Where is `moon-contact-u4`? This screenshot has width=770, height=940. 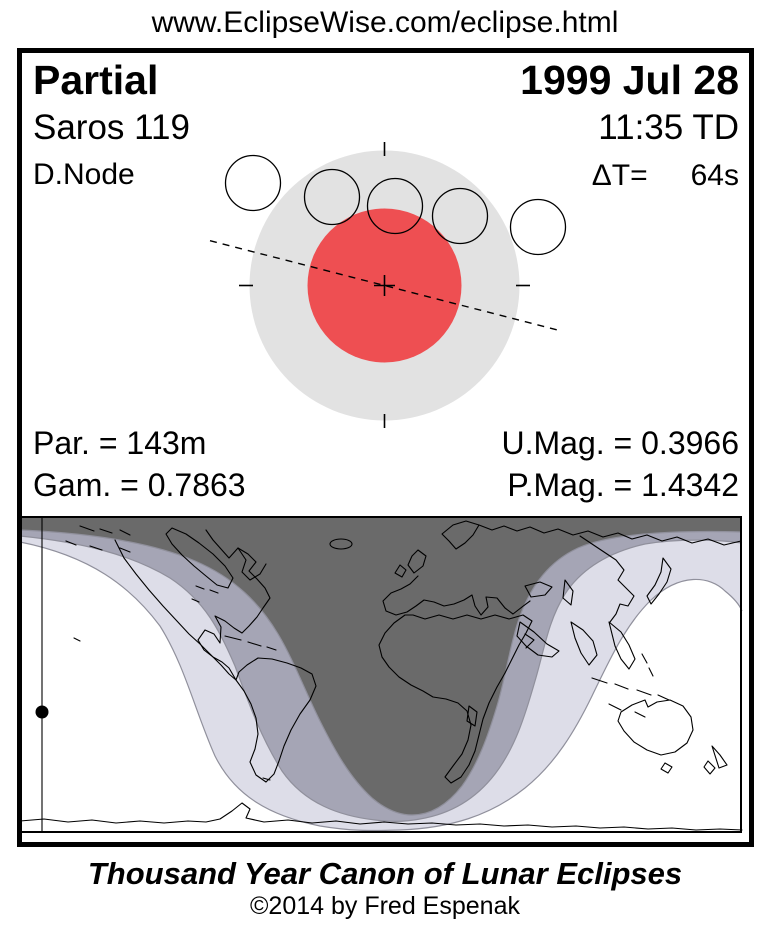 moon-contact-u4 is located at coordinates (460, 216).